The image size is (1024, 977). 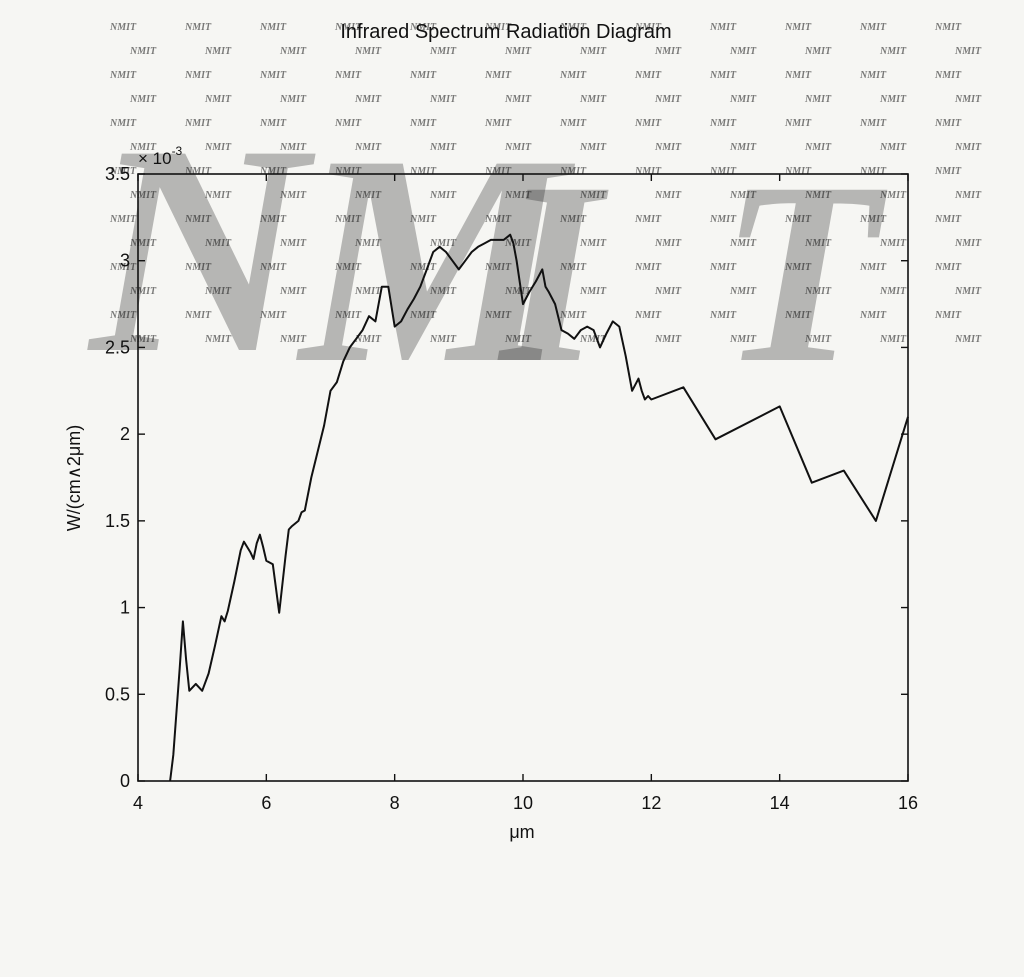 I want to click on x-tick-label: 16, so click(x=908, y=803).